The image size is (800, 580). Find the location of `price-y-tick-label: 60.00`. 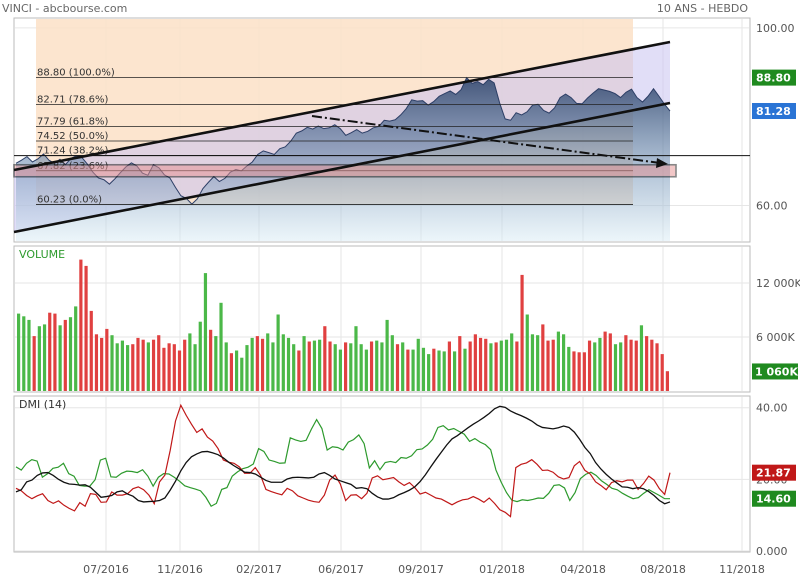

price-y-tick-label: 60.00 is located at coordinates (772, 205).